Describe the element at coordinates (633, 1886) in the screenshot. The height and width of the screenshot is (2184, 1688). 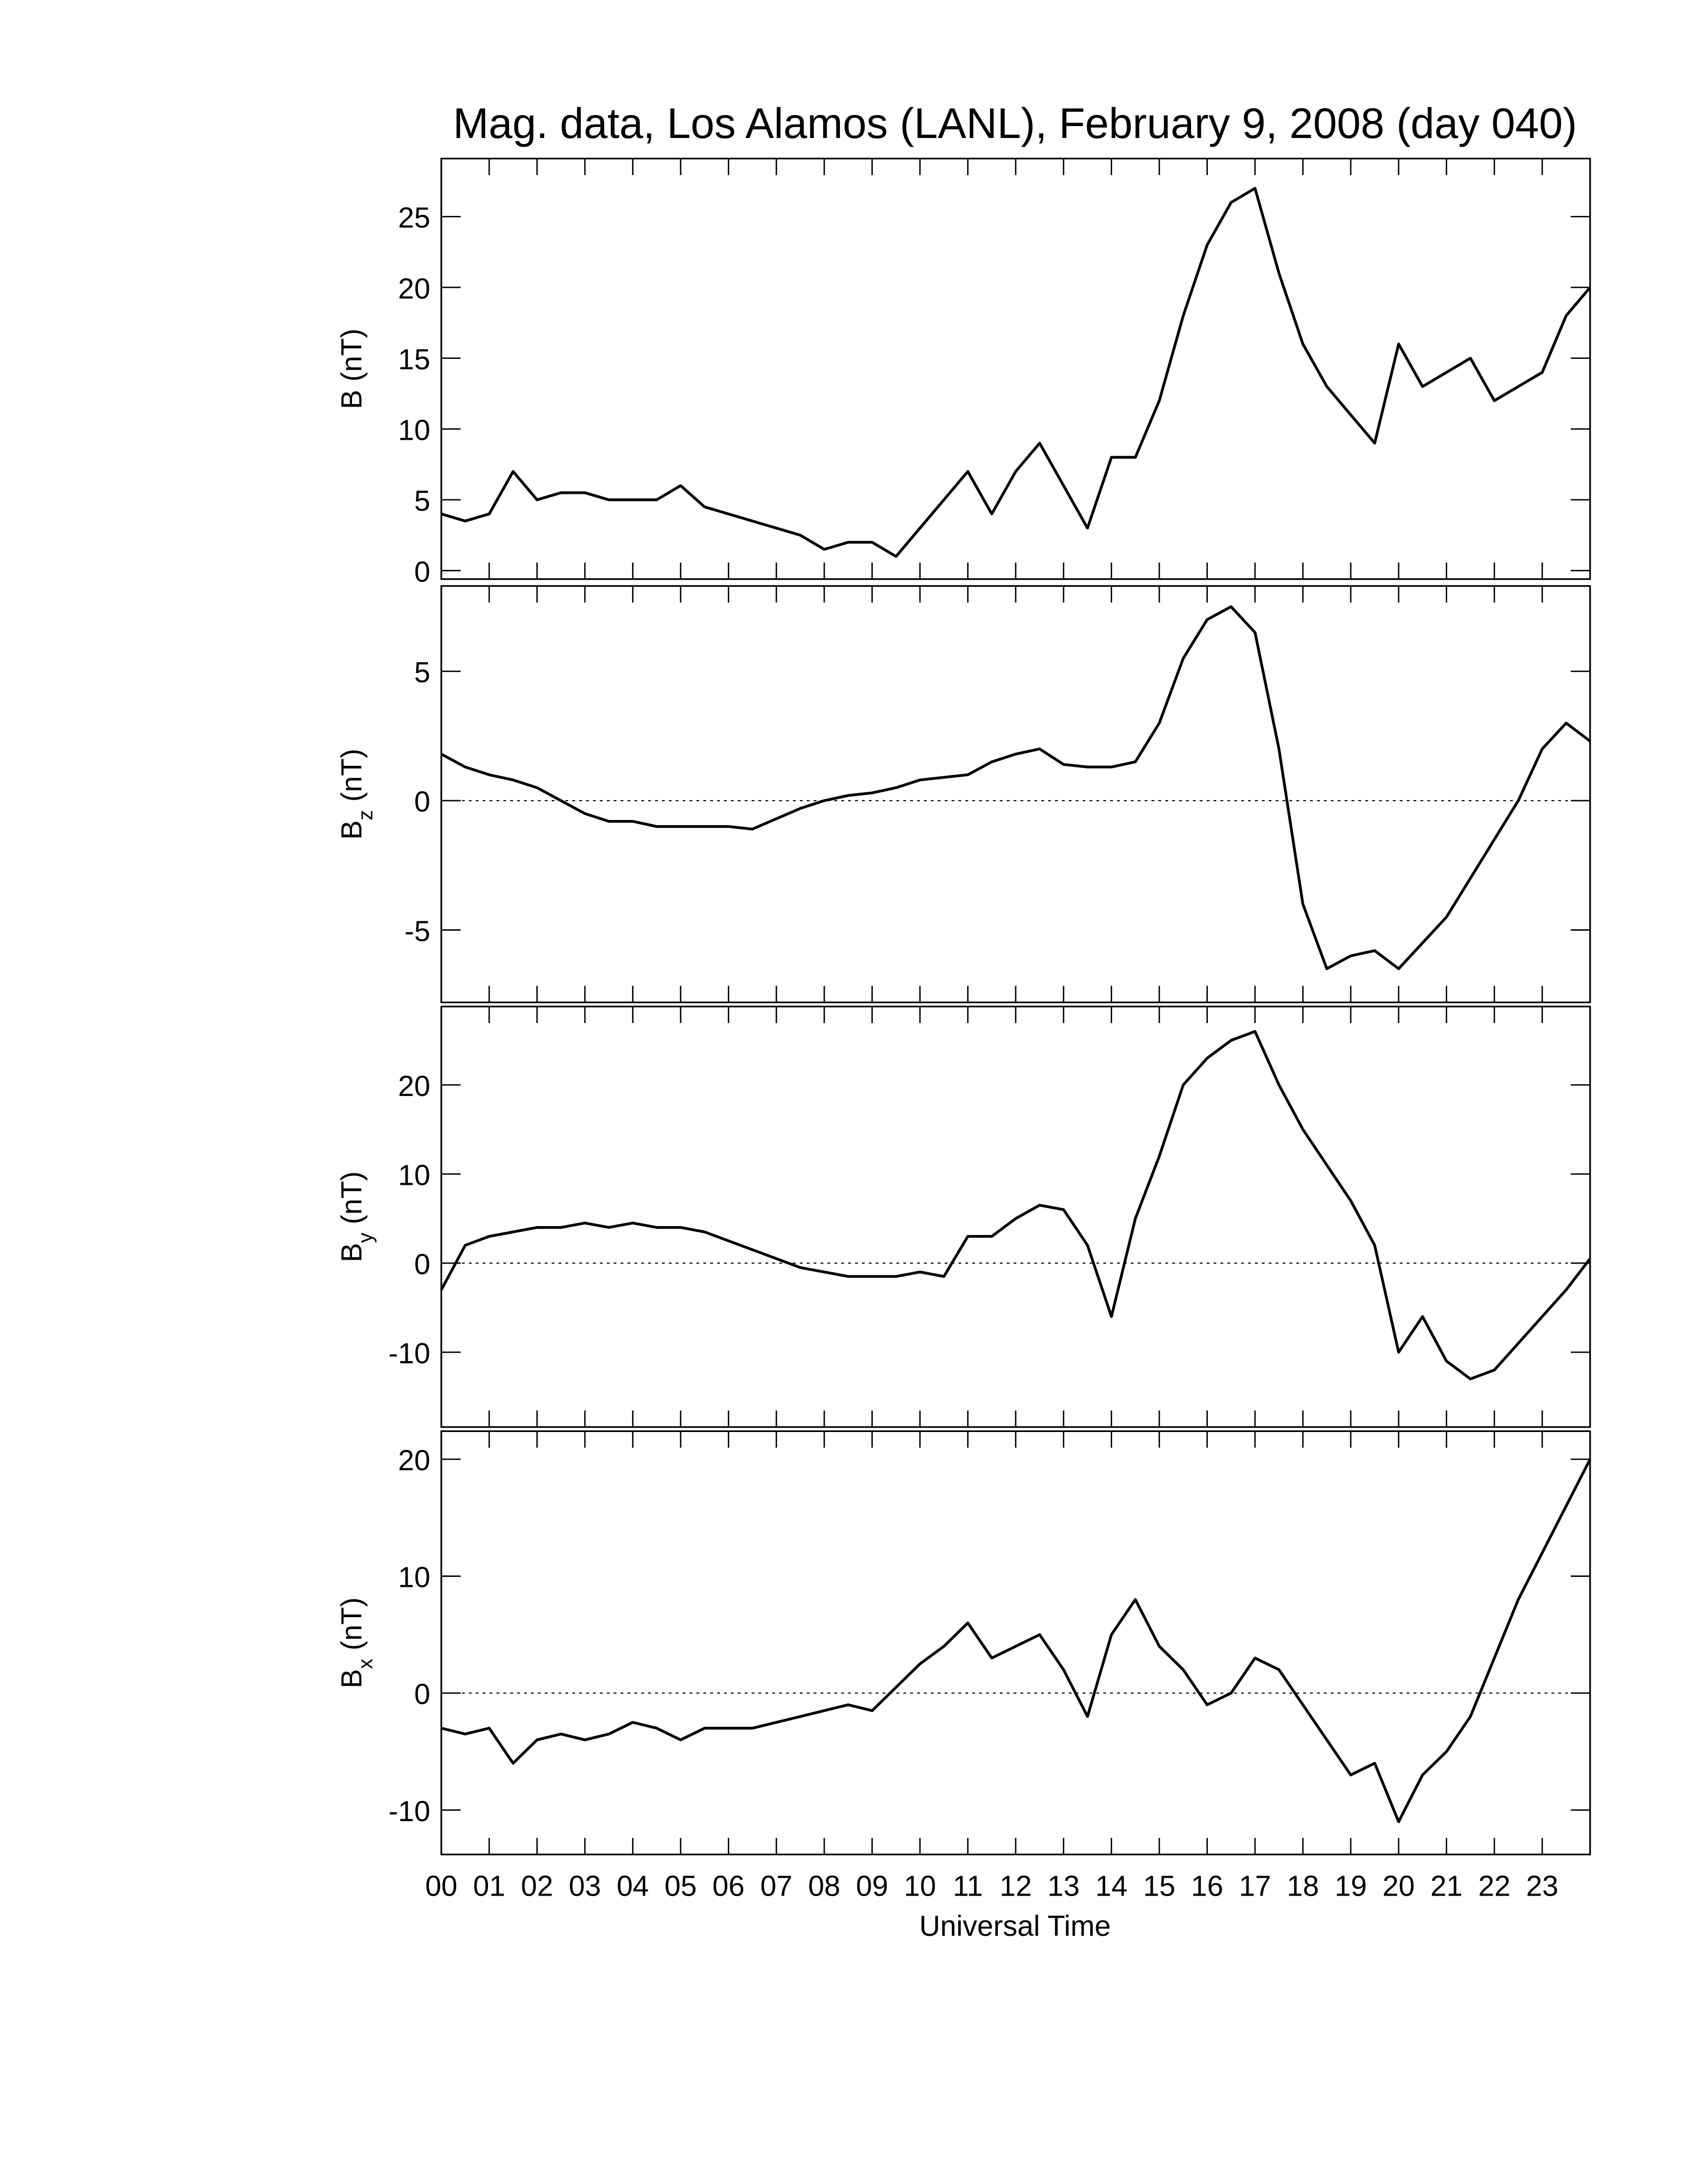
I see `x-tick-label: 04` at that location.